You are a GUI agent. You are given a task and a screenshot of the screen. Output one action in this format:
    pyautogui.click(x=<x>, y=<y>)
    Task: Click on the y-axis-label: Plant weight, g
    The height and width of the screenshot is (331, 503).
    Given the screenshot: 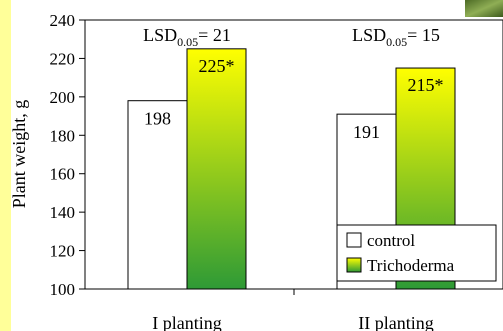 What is the action you would take?
    pyautogui.click(x=19, y=154)
    